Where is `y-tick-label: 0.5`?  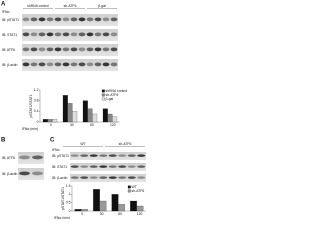
y-tick-label: 0.5 is located at coordinates (68, 203).